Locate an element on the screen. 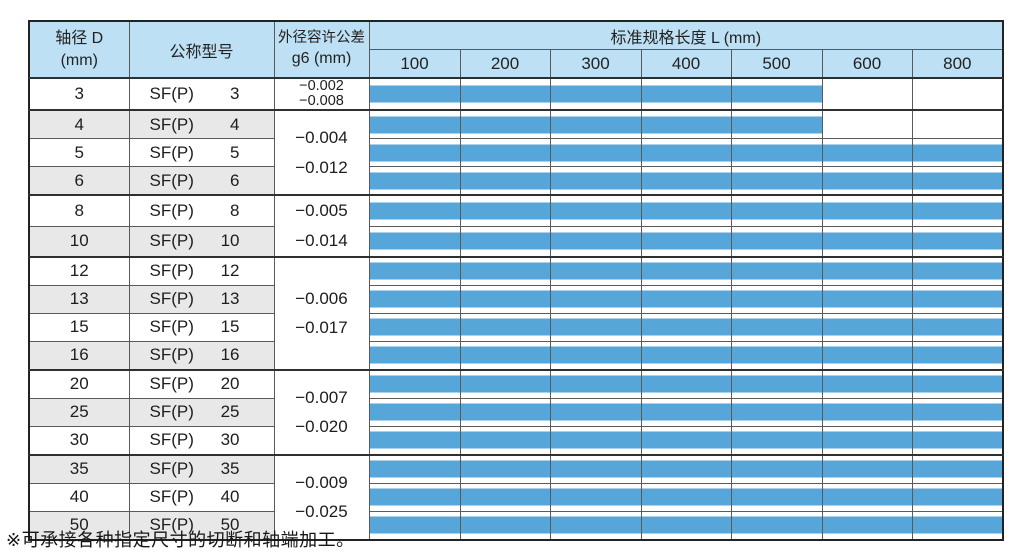  model-label: SF(P) 25 is located at coordinates (202, 412).